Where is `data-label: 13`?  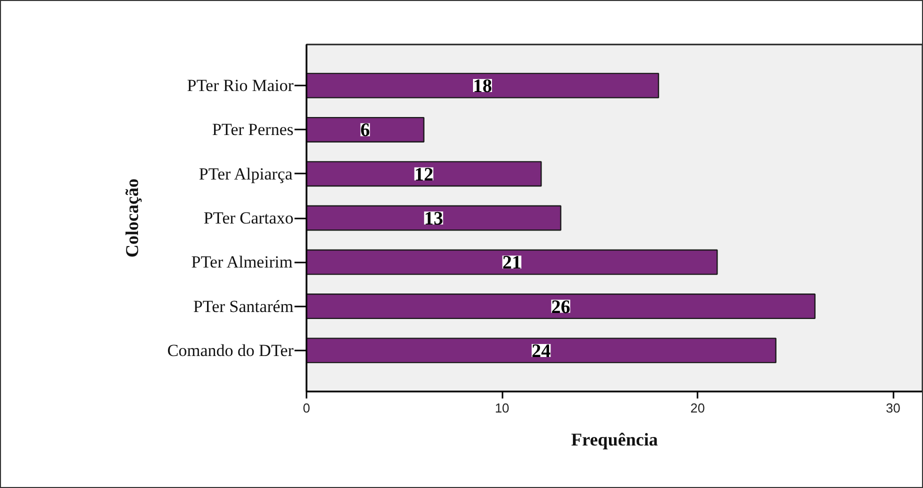
data-label: 13 is located at coordinates (434, 219).